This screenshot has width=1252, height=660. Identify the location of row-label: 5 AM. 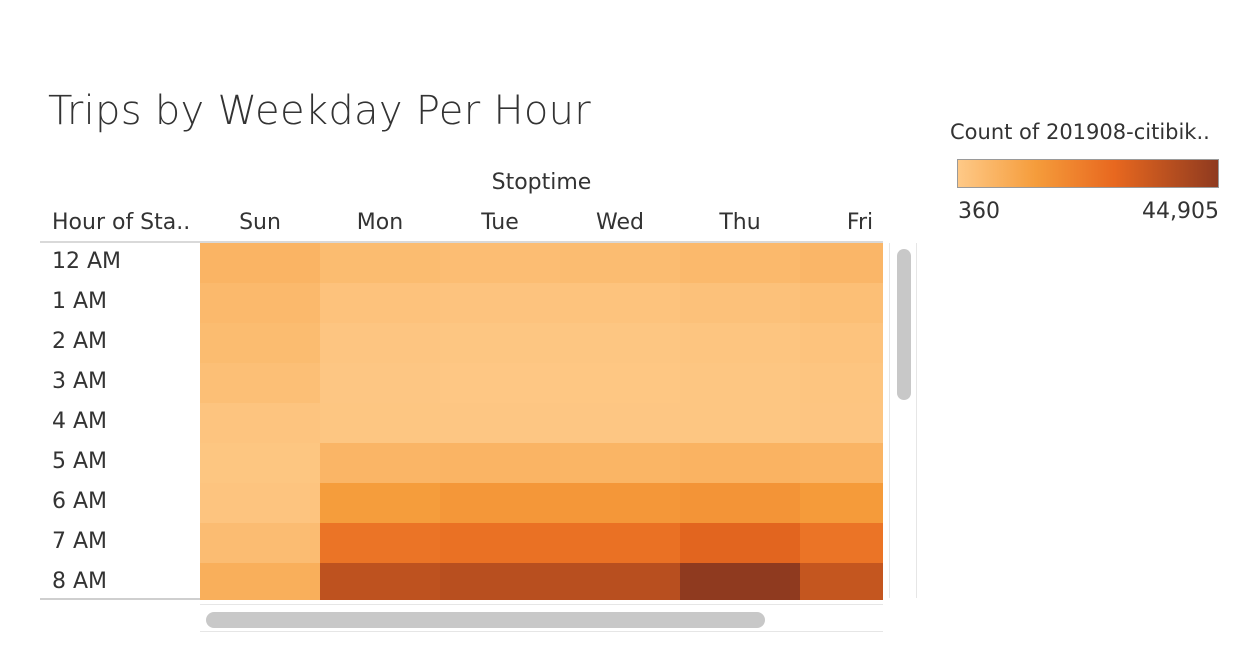
(80, 461).